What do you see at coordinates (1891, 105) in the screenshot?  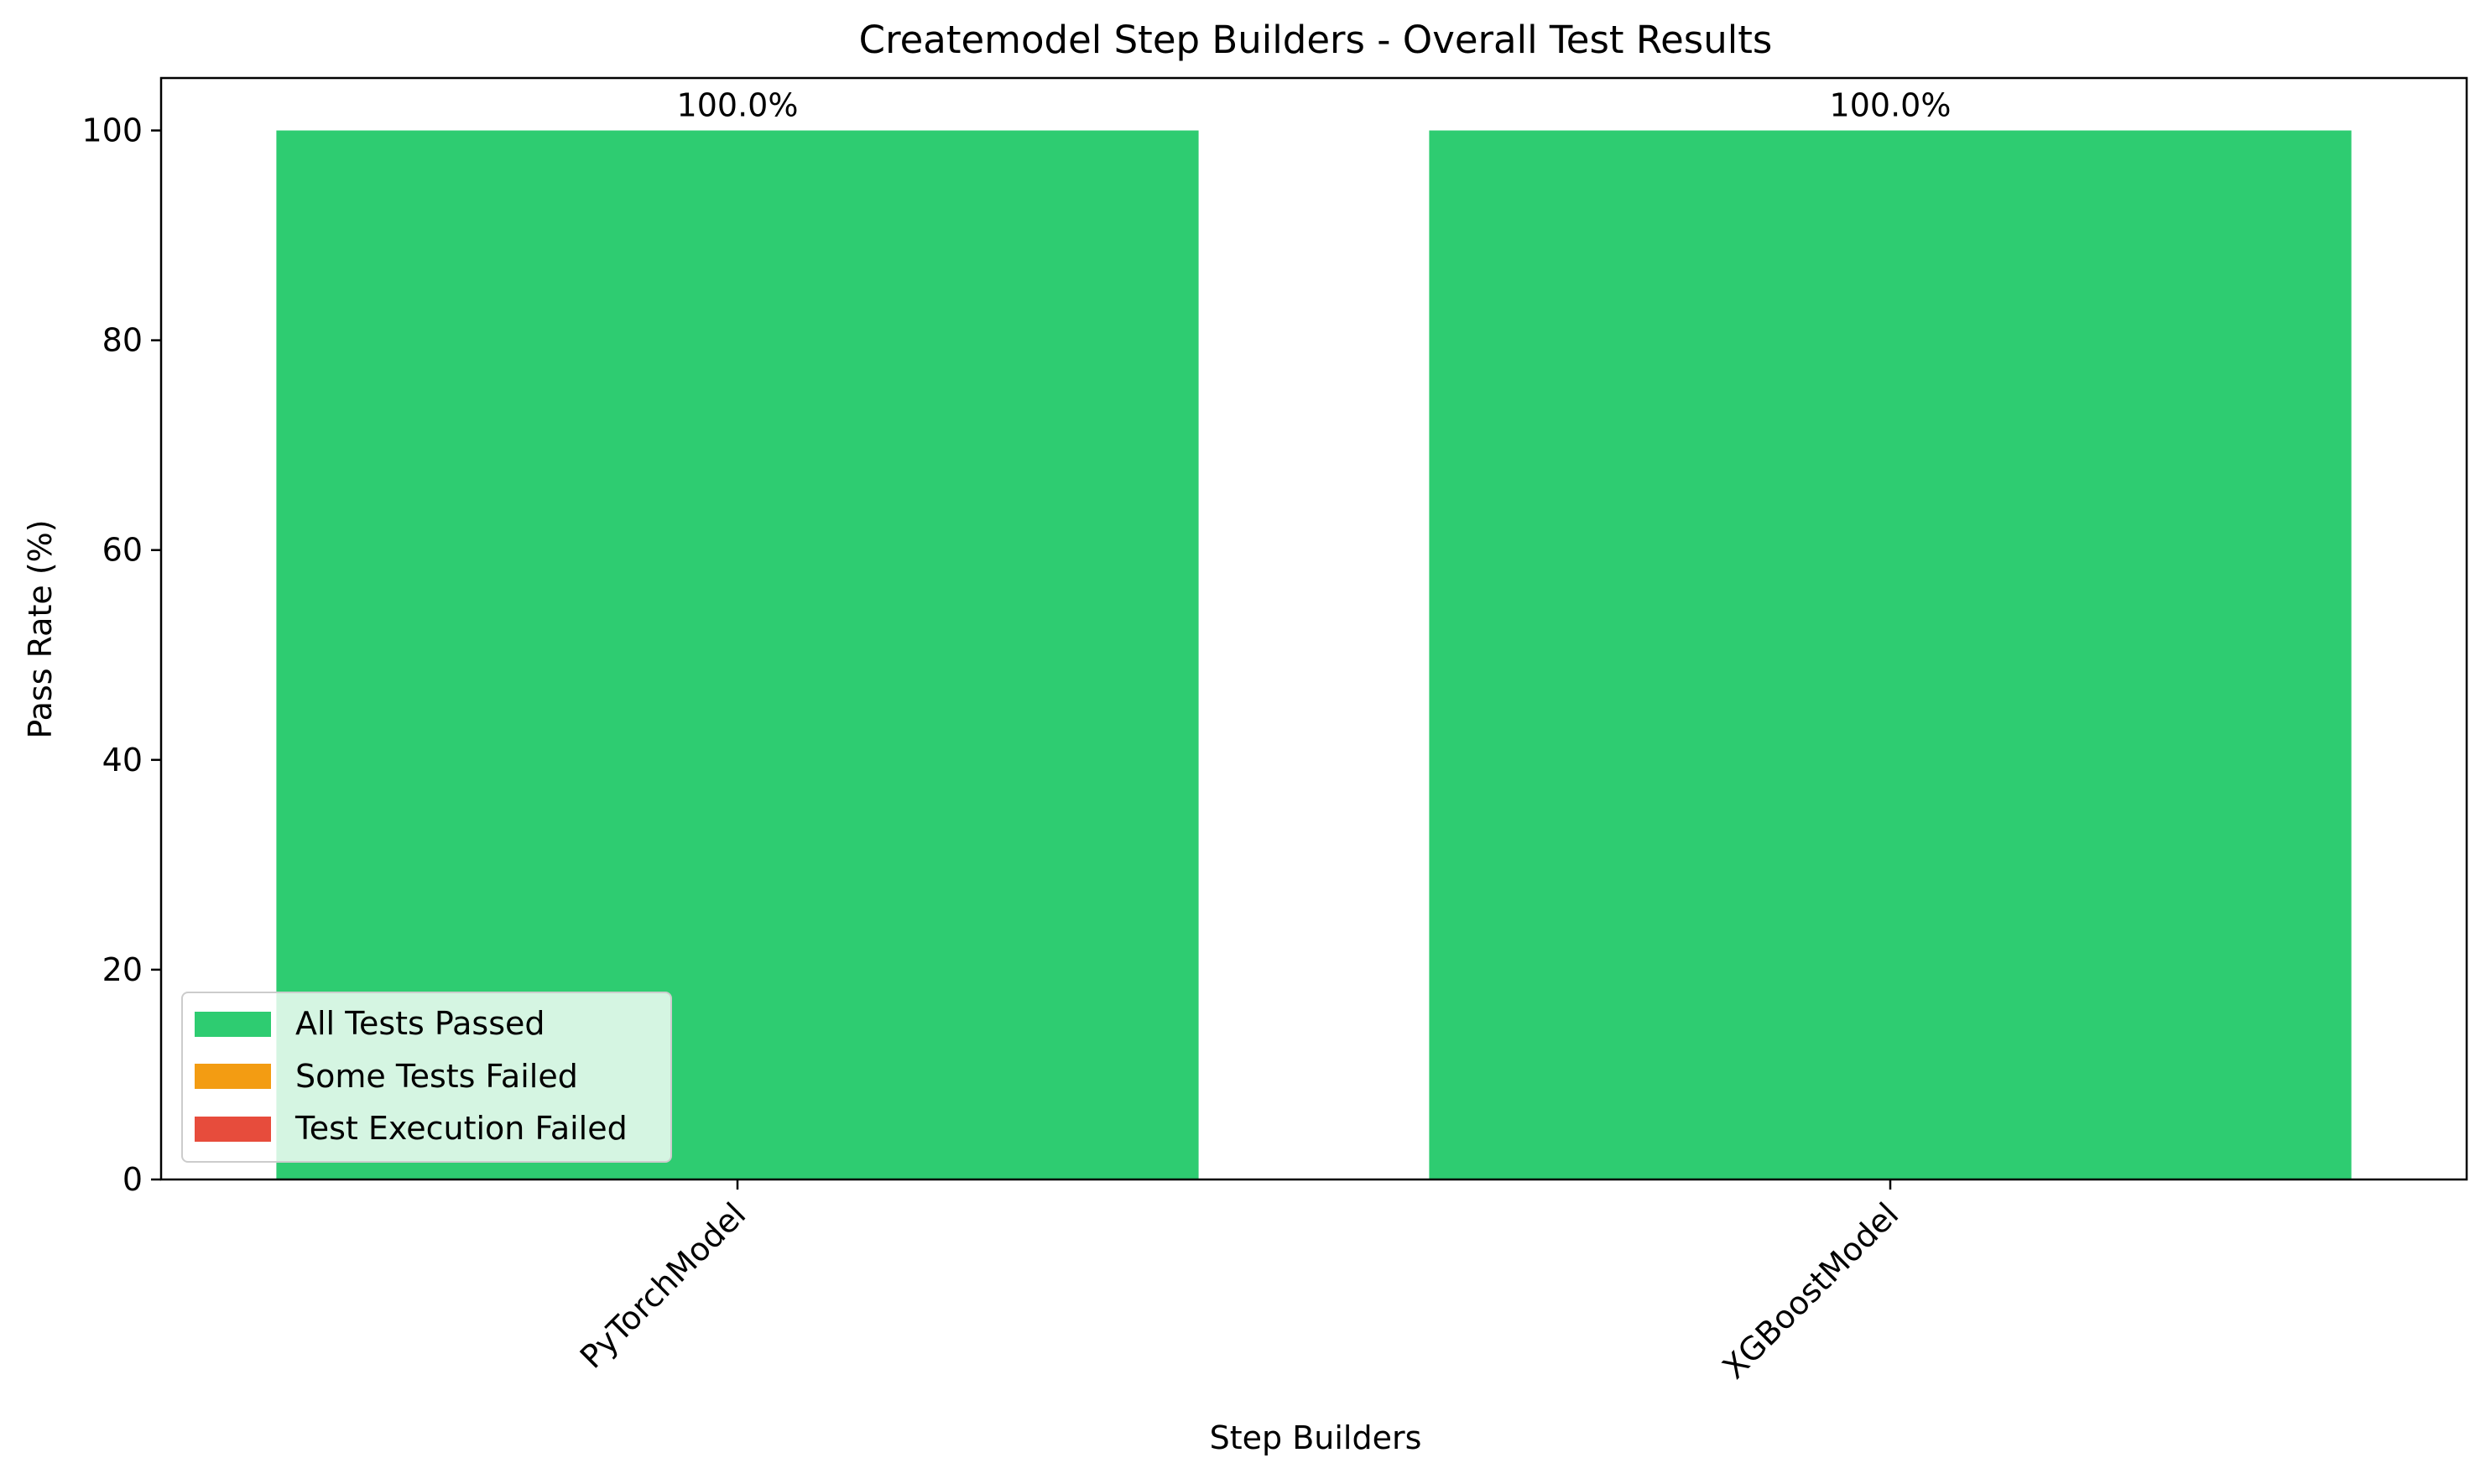 I see `data-label-xgboostmodel: 100.0%` at bounding box center [1891, 105].